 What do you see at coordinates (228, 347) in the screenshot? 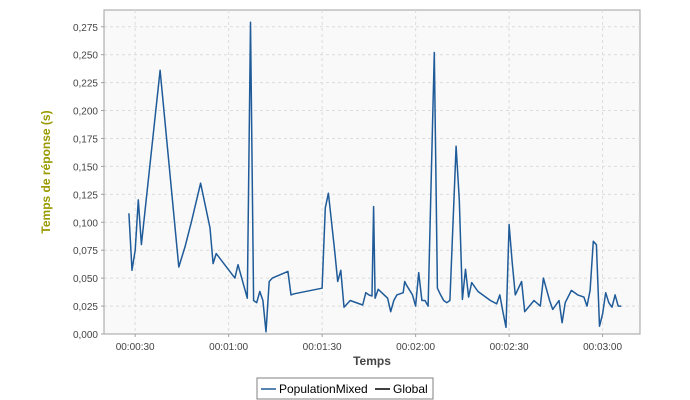
I see `x-tick-label: 00:01:00` at bounding box center [228, 347].